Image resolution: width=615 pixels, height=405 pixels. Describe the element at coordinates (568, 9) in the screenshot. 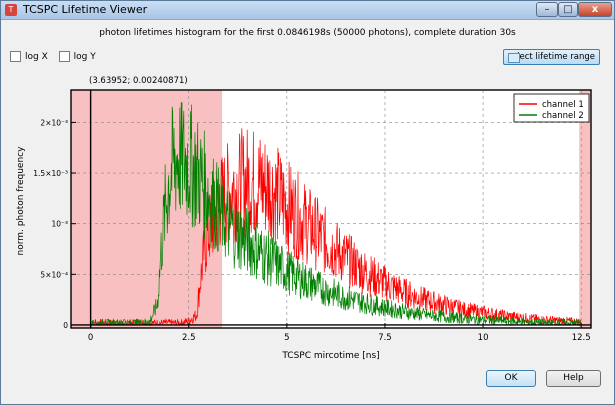

I see `maximize-button: □` at that location.